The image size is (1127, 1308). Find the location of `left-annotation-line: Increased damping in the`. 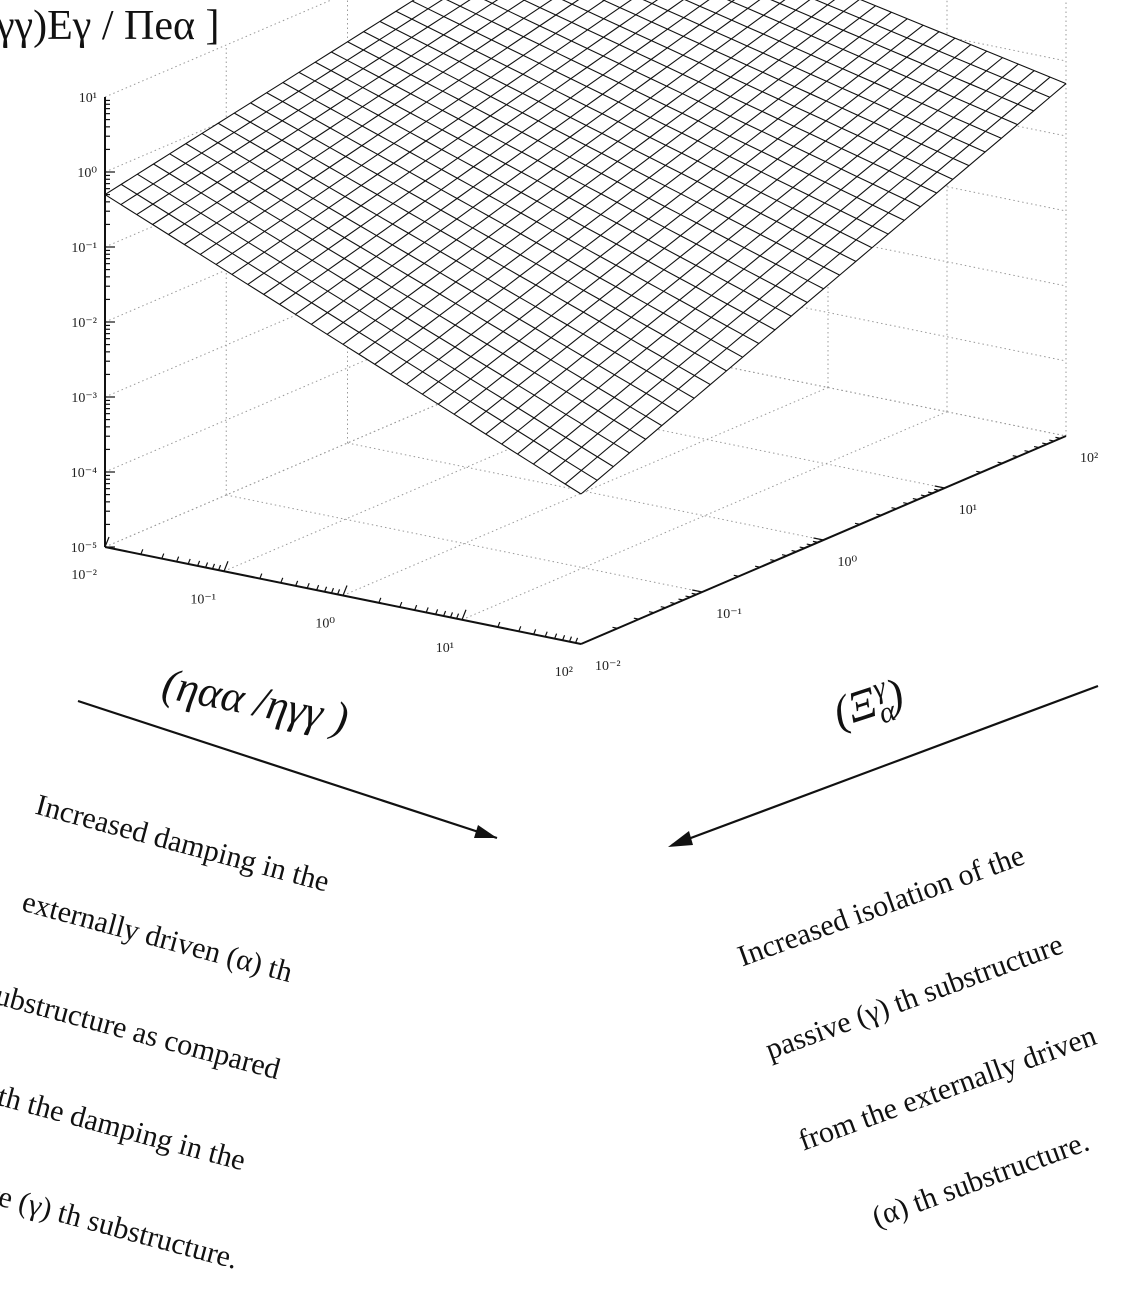

left-annotation-line: Increased damping in the is located at coordinates (182, 843).